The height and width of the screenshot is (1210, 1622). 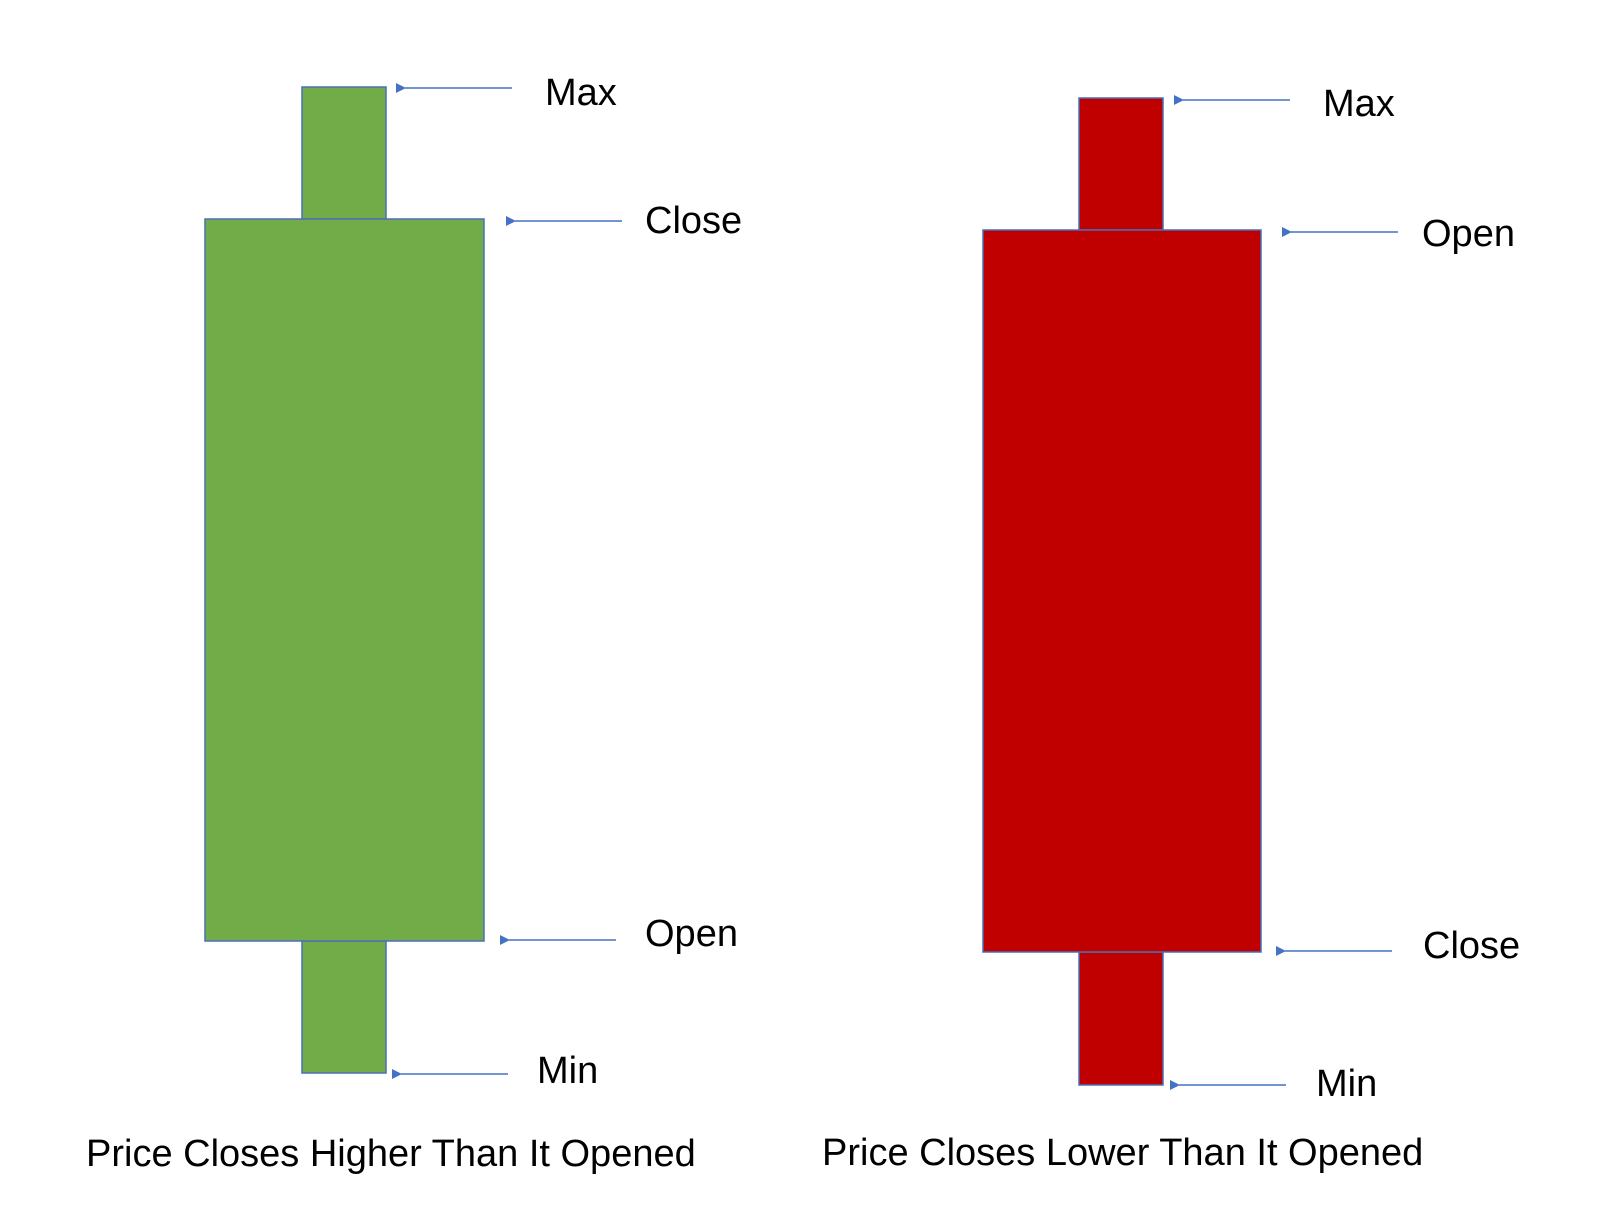 I want to click on bullish-max-label: Max, so click(x=581, y=93).